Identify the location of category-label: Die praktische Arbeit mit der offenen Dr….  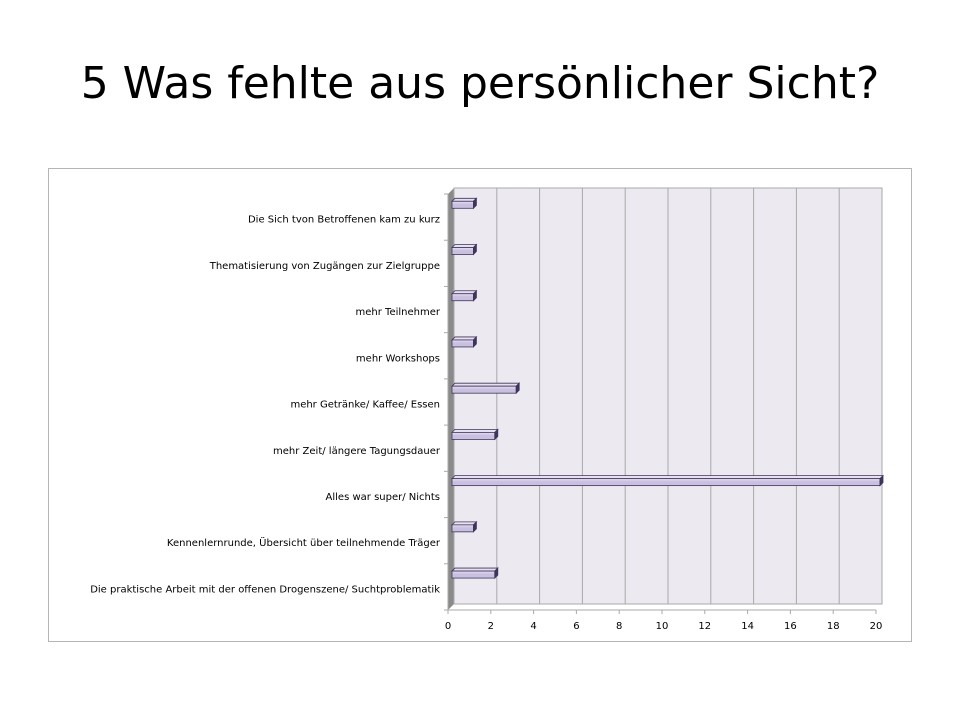
(265, 589).